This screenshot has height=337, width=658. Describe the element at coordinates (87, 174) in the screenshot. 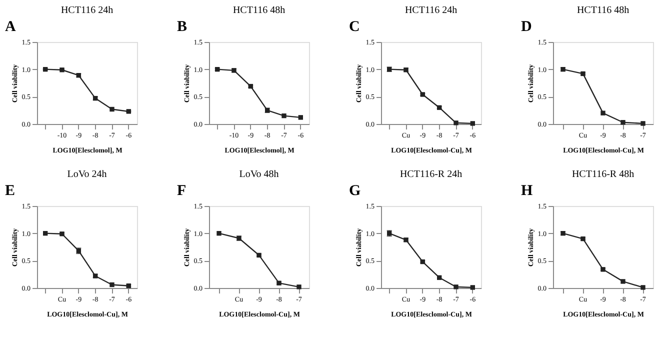

I see `chart-title: LoVo 24h` at that location.